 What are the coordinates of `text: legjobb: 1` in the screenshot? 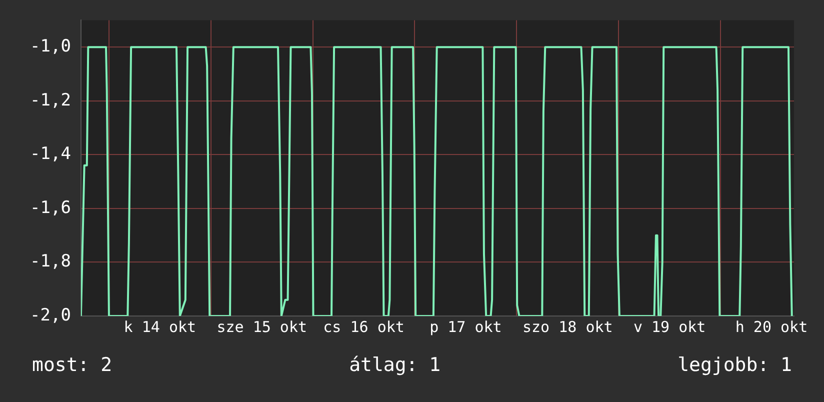 It's located at (735, 365).